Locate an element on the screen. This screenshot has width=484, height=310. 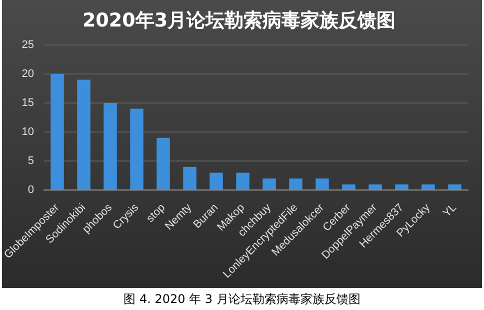
y-tick-label: 5 is located at coordinates (31, 161).